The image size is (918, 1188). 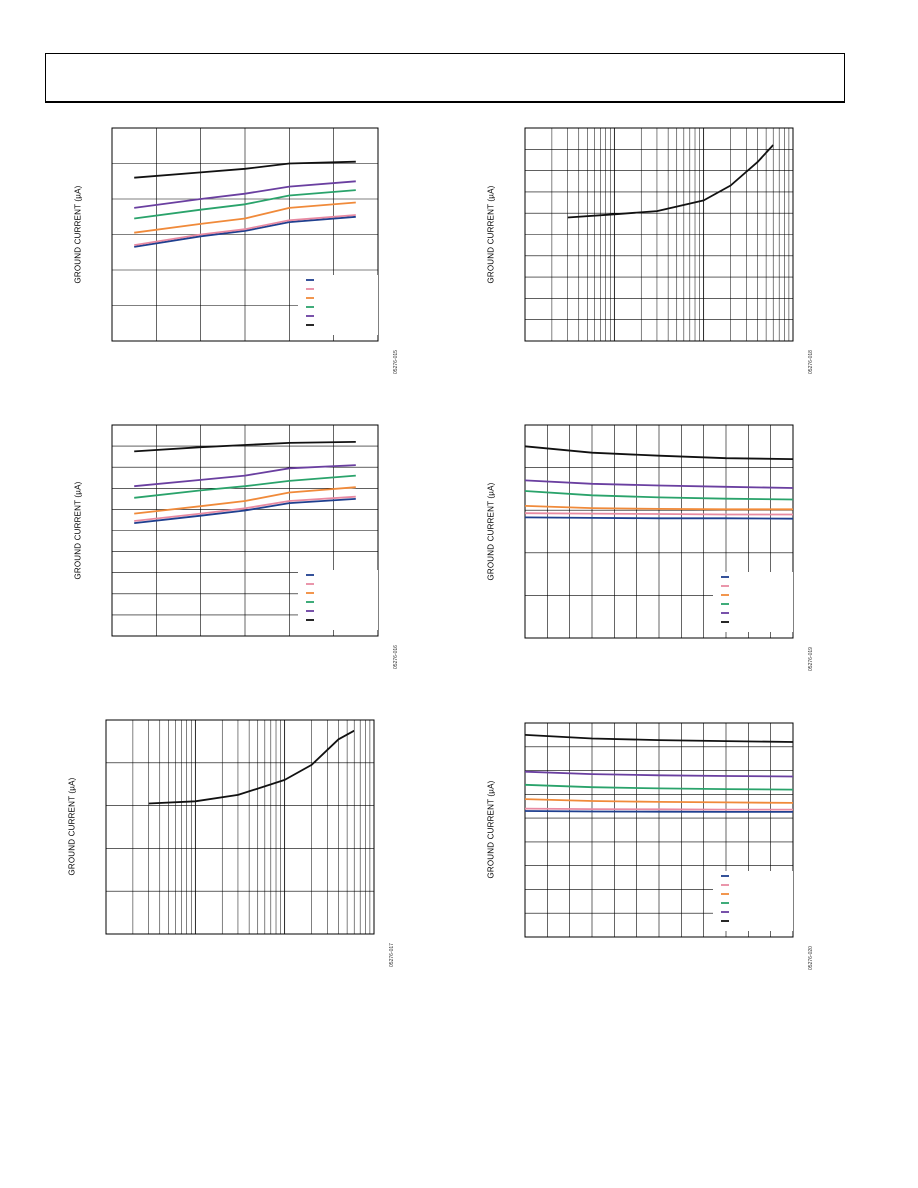 I want to click on y-axis-label: GROUND CURRENT (µA), so click(x=491, y=829).